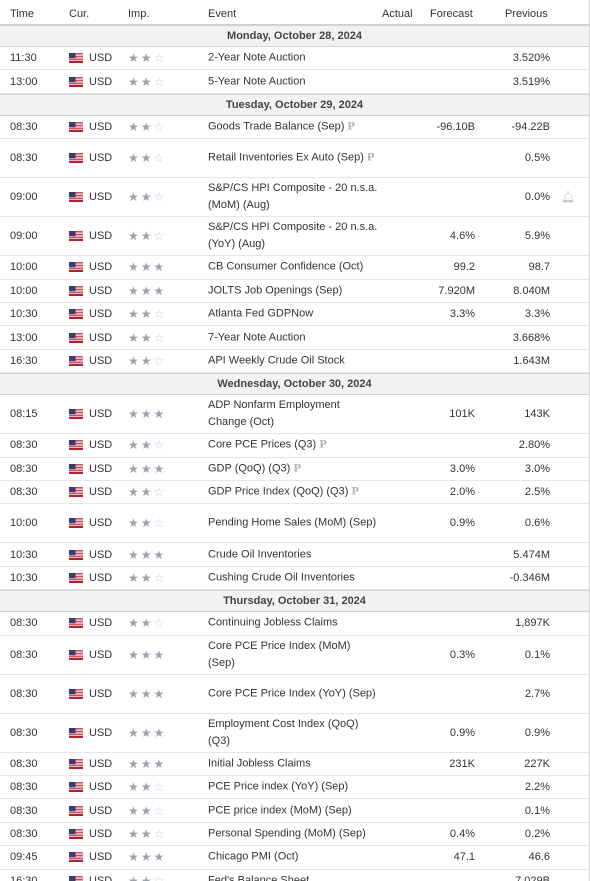 This screenshot has width=590, height=881. What do you see at coordinates (260, 554) in the screenshot?
I see `event-name-text: Crude Oil Inventories` at bounding box center [260, 554].